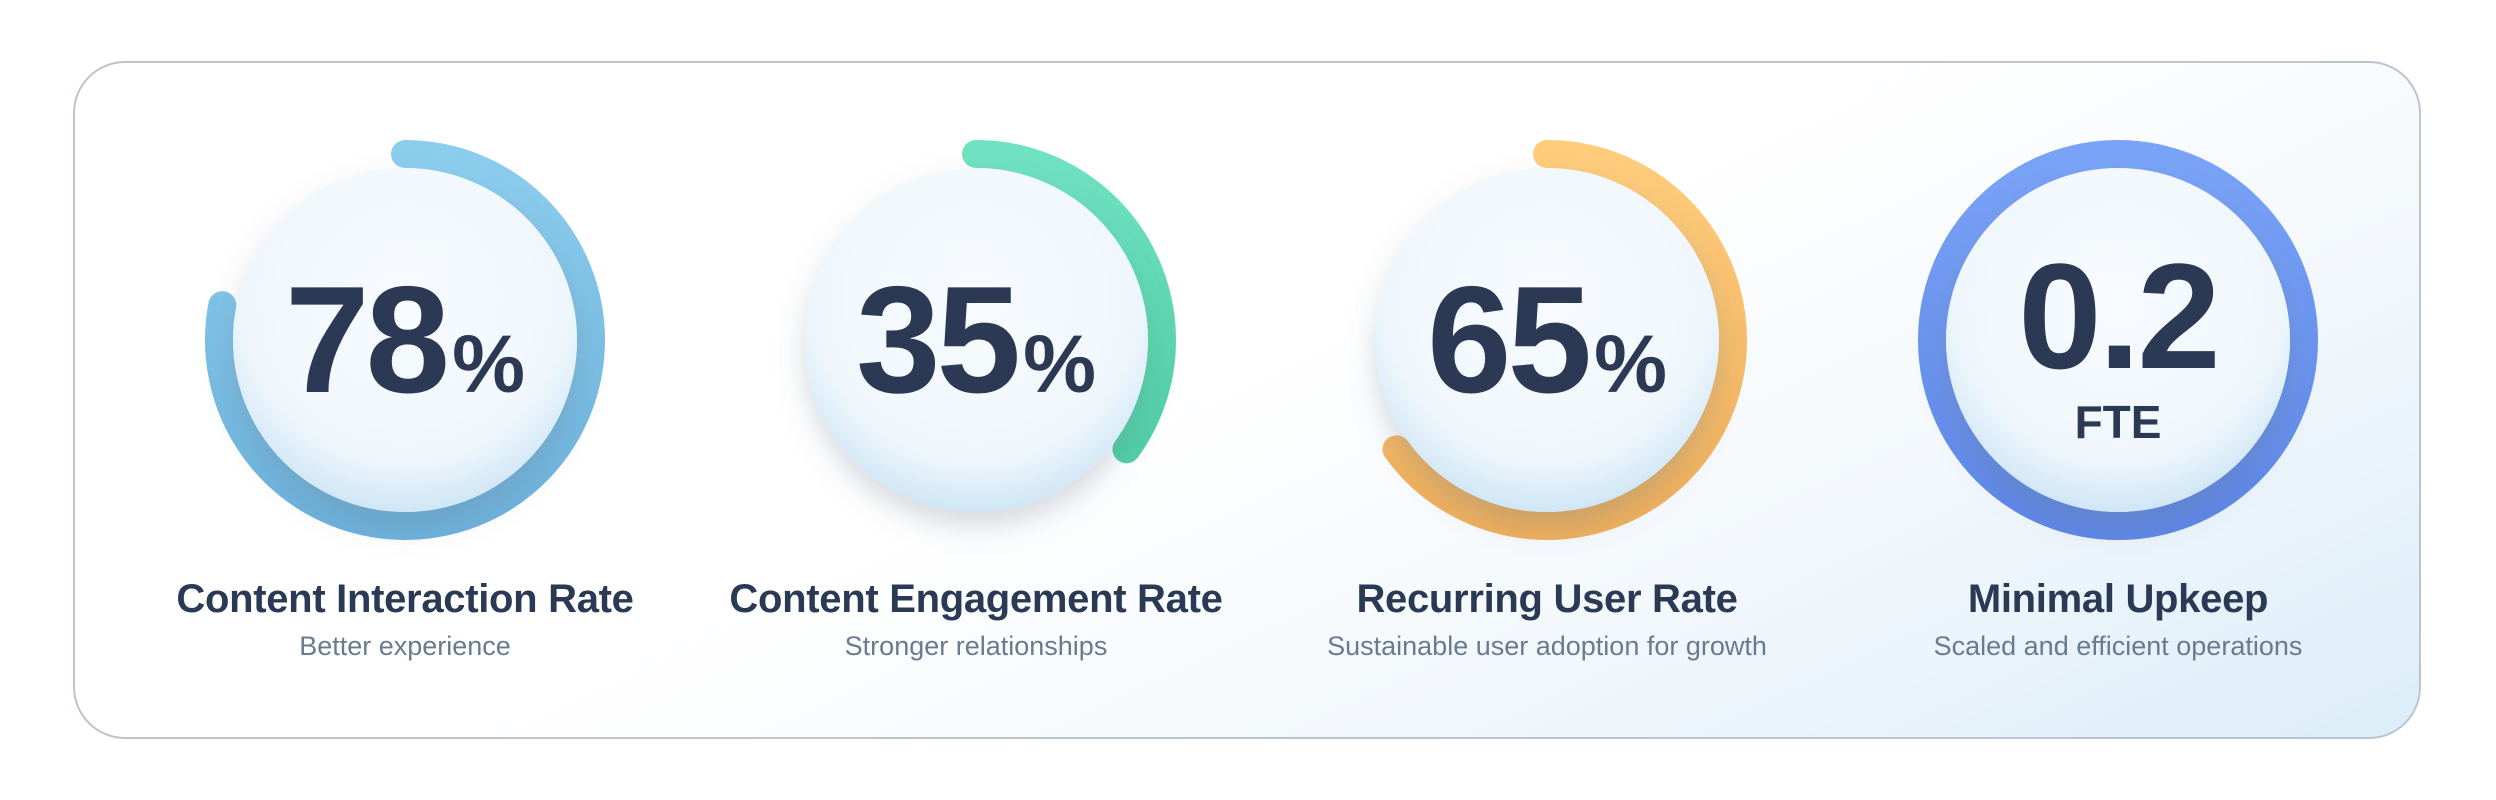 This screenshot has height=800, width=2496. What do you see at coordinates (937, 340) in the screenshot?
I see `metric-value: 35` at bounding box center [937, 340].